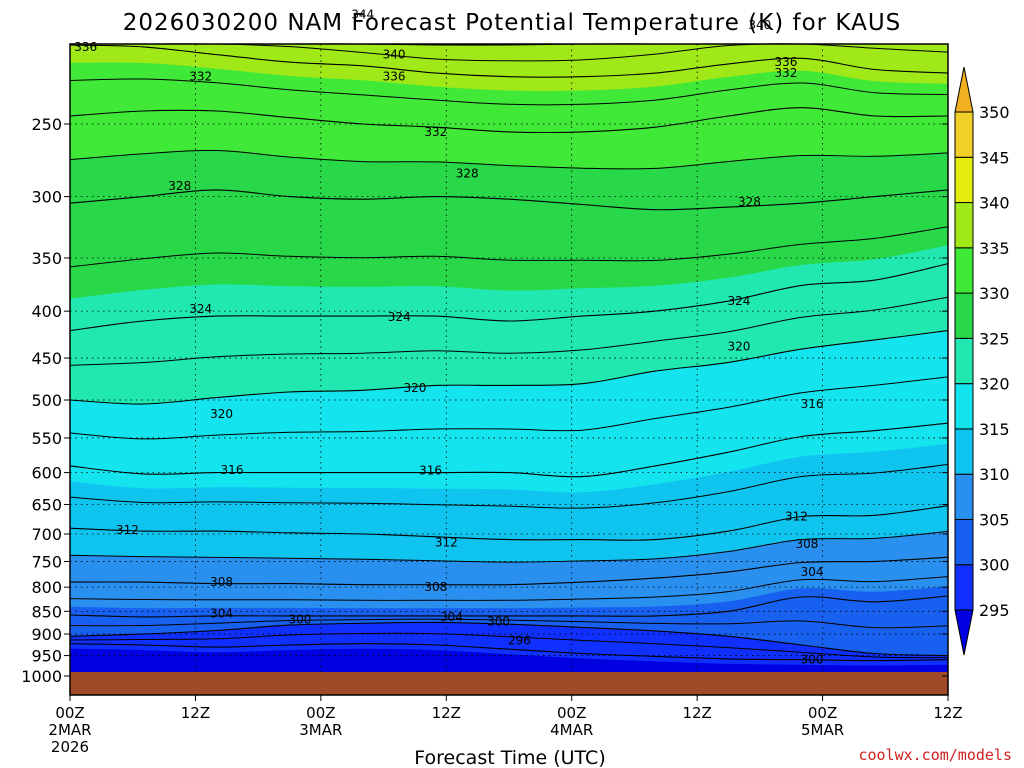 This screenshot has height=768, width=1024. I want to click on colorbar-tick-label: 295, so click(994, 610).